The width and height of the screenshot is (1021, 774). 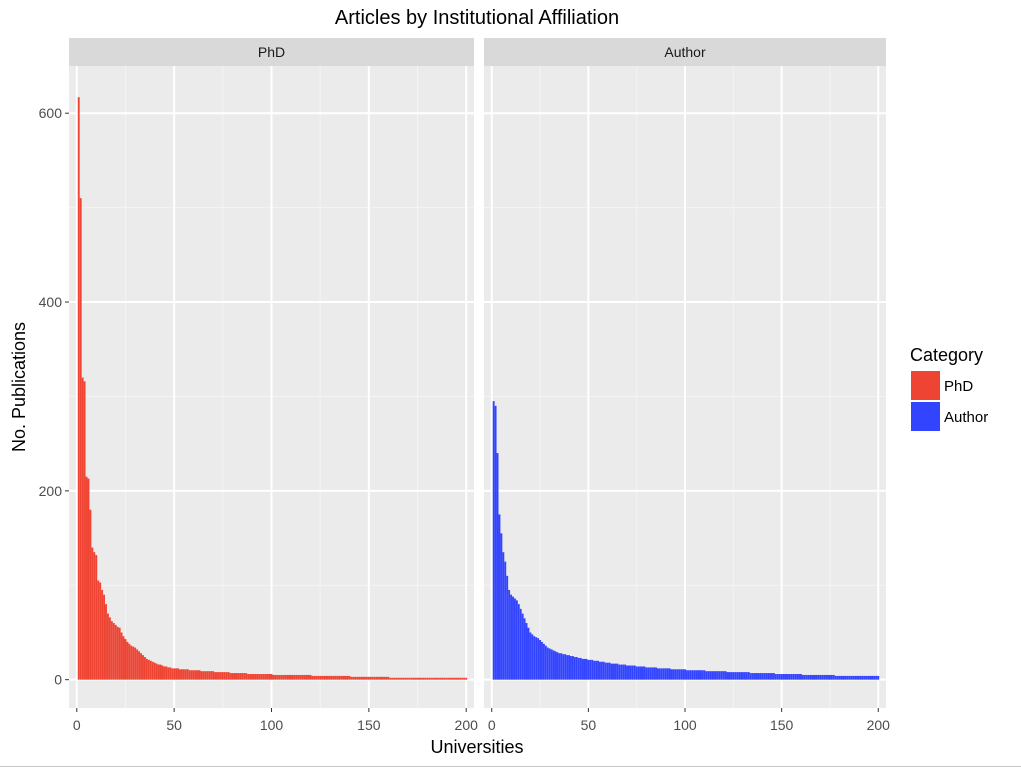 I want to click on y-tick-label: 400, so click(x=51, y=302).